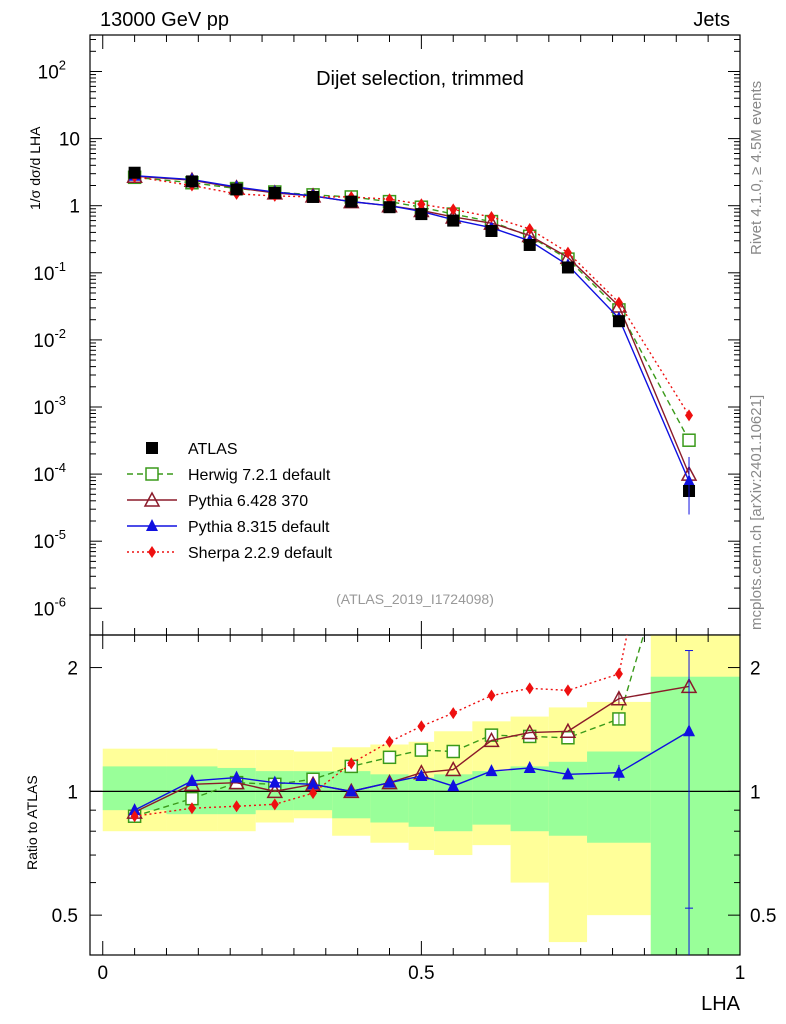 This screenshot has width=786, height=1024. What do you see at coordinates (763, 916) in the screenshot?
I see `ratio-tick-label-right: 0.5` at bounding box center [763, 916].